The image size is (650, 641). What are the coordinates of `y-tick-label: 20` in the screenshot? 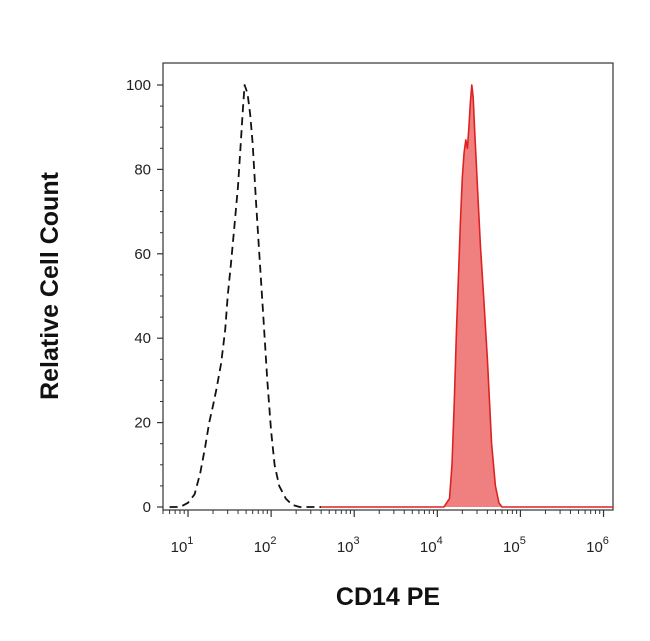 It's located at (142, 423).